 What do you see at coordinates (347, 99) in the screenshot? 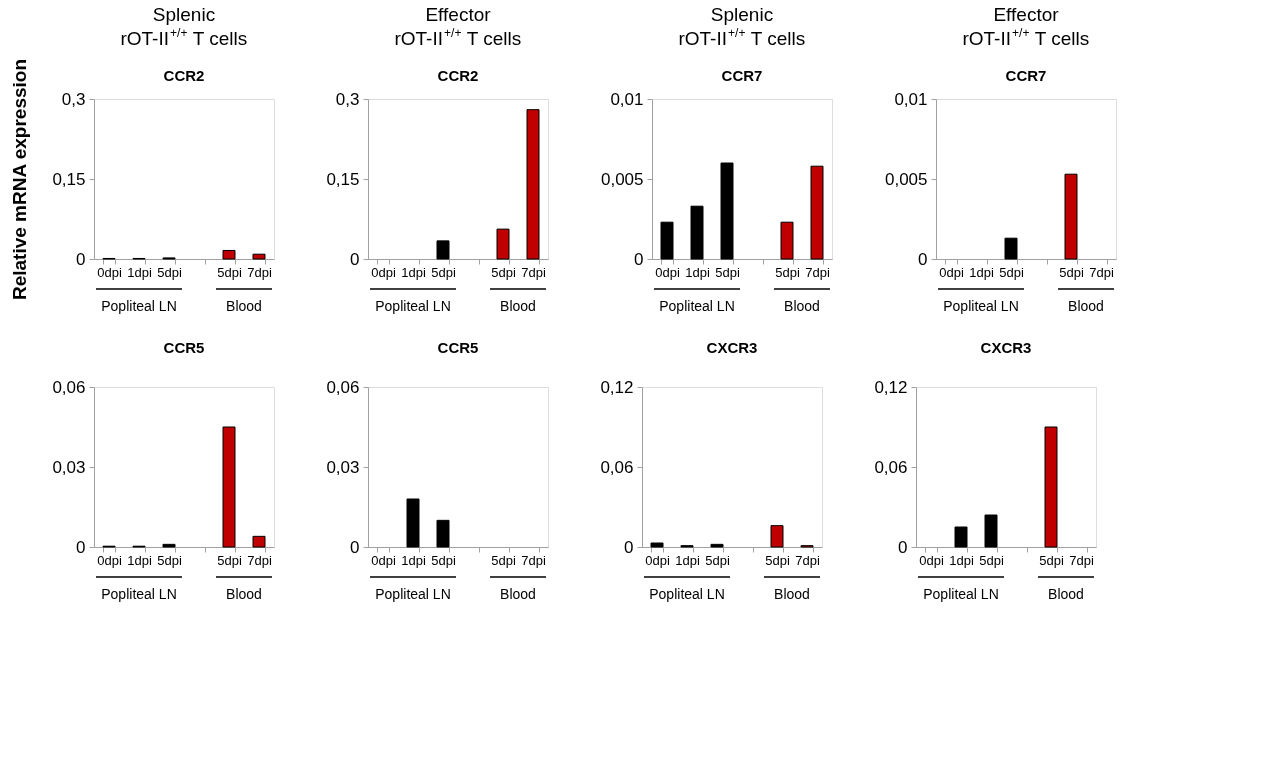
I see `y-tick-label: 0,3` at bounding box center [347, 99].